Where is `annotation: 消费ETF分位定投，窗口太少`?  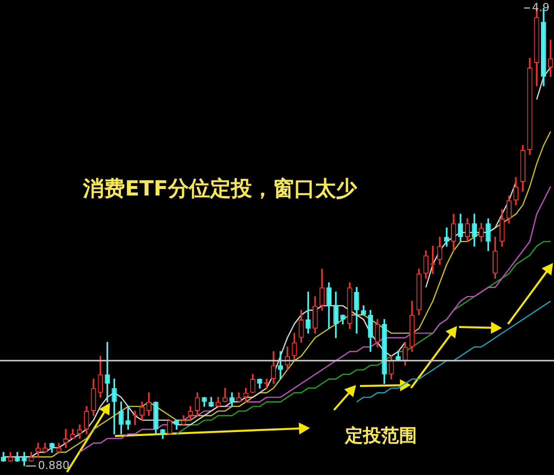
annotation: 消费ETF分位定投，窗口太少 is located at coordinates (220, 188).